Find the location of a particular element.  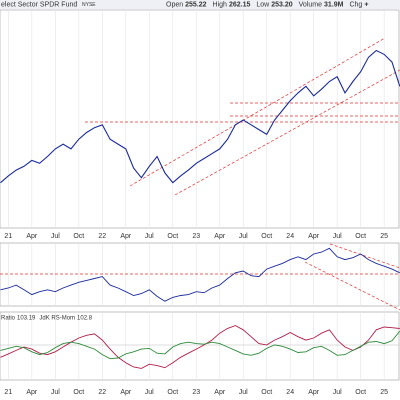

symbol-title: elect Sector SPDR Fund is located at coordinates (39, 4).